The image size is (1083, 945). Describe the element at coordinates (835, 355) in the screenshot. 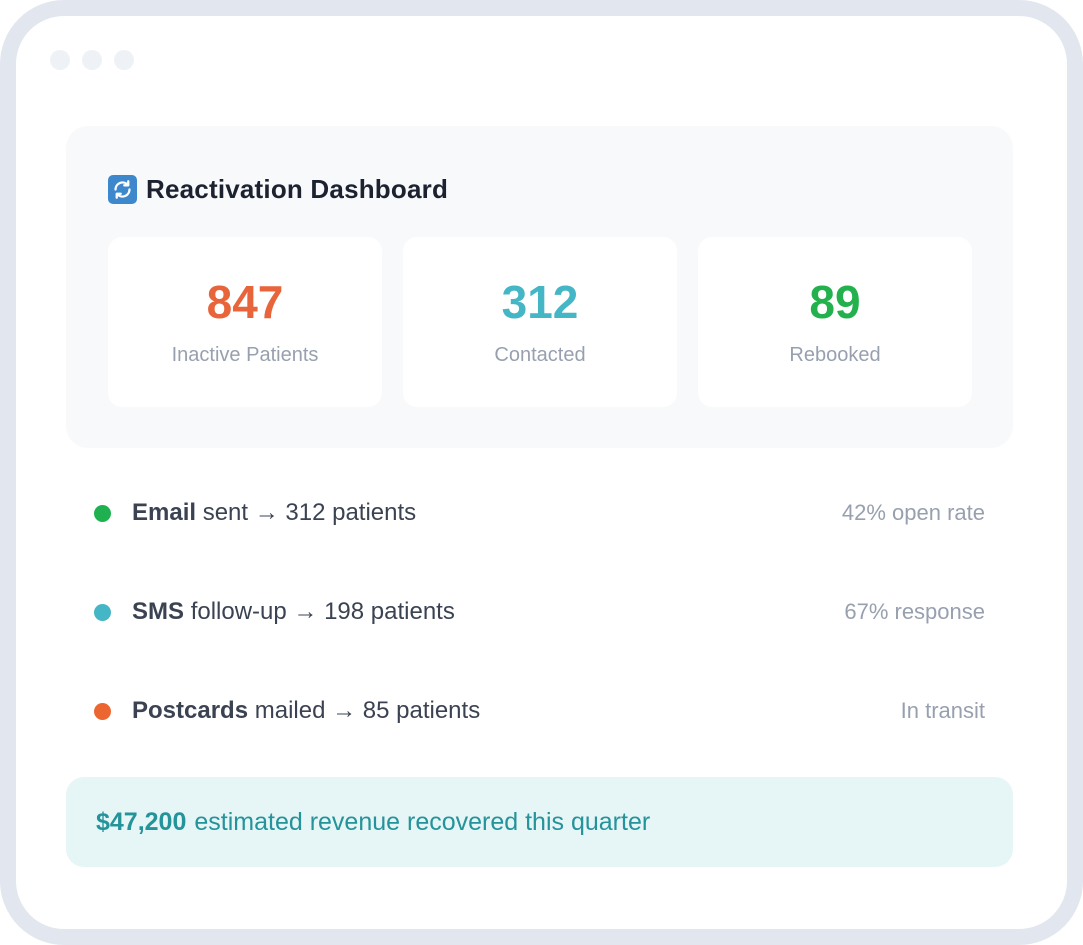

I see `stat-label-rebooked: Rebooked` at that location.